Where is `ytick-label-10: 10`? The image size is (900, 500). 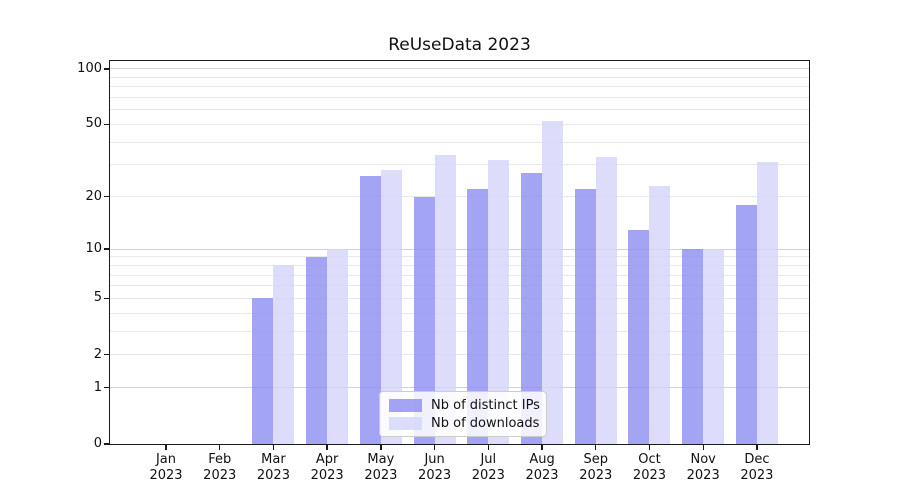
ytick-label-10: 10 is located at coordinates (93, 249).